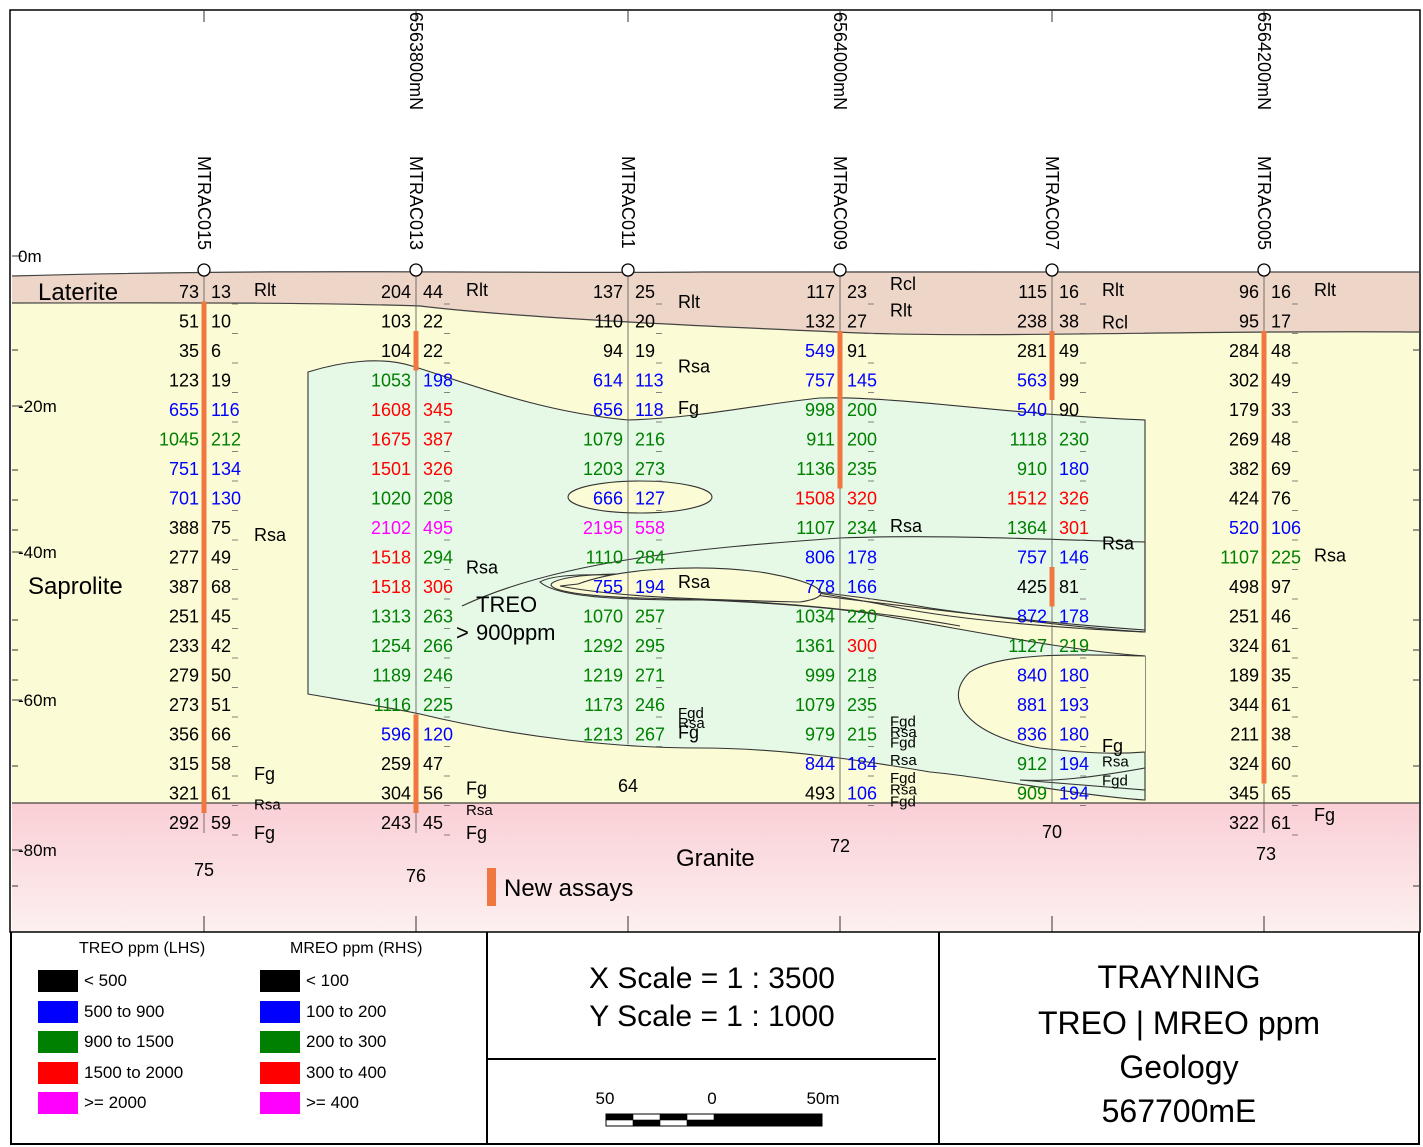 This screenshot has width=1423, height=1147. What do you see at coordinates (820, 351) in the screenshot?
I see `treo-value: 549` at bounding box center [820, 351].